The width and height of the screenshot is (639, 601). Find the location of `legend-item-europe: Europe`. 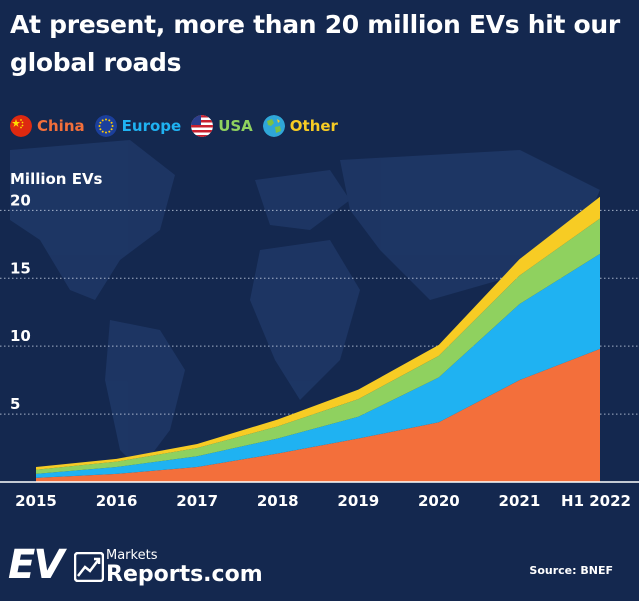

legend-item-europe: Europe is located at coordinates (138, 126).